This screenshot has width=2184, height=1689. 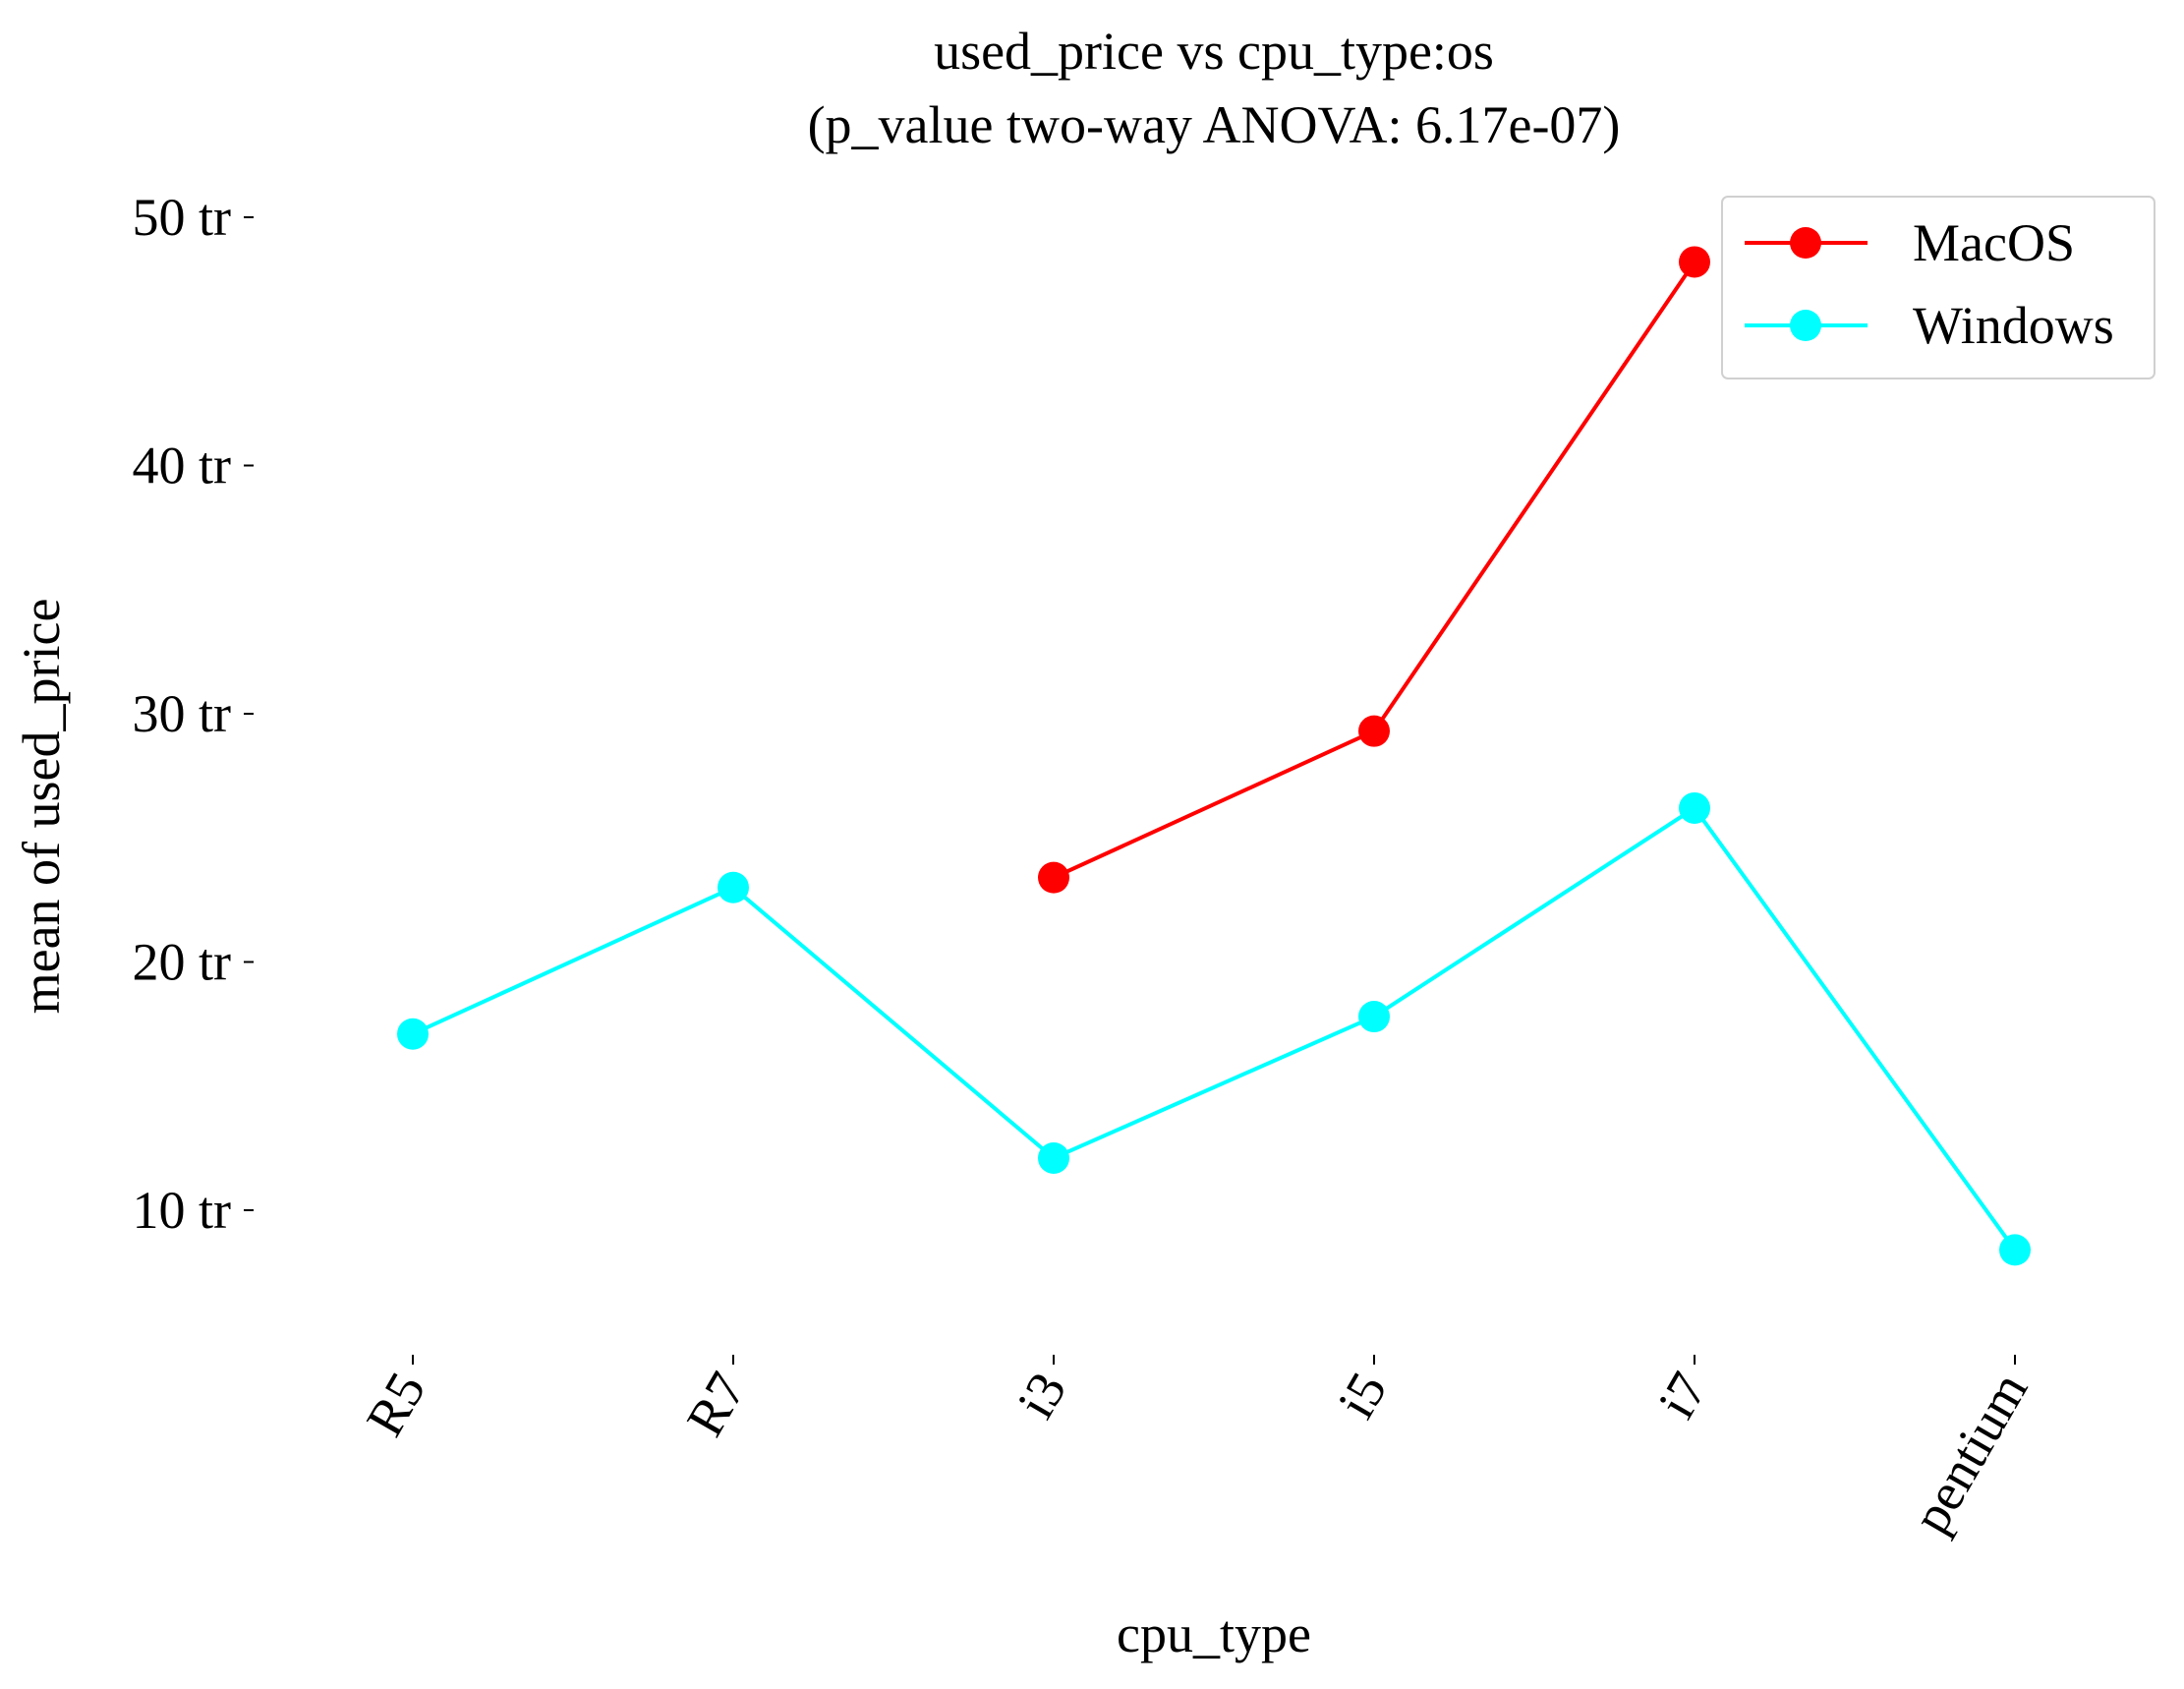 What do you see at coordinates (1938, 287) in the screenshot?
I see `legend: MacOS Windows` at bounding box center [1938, 287].